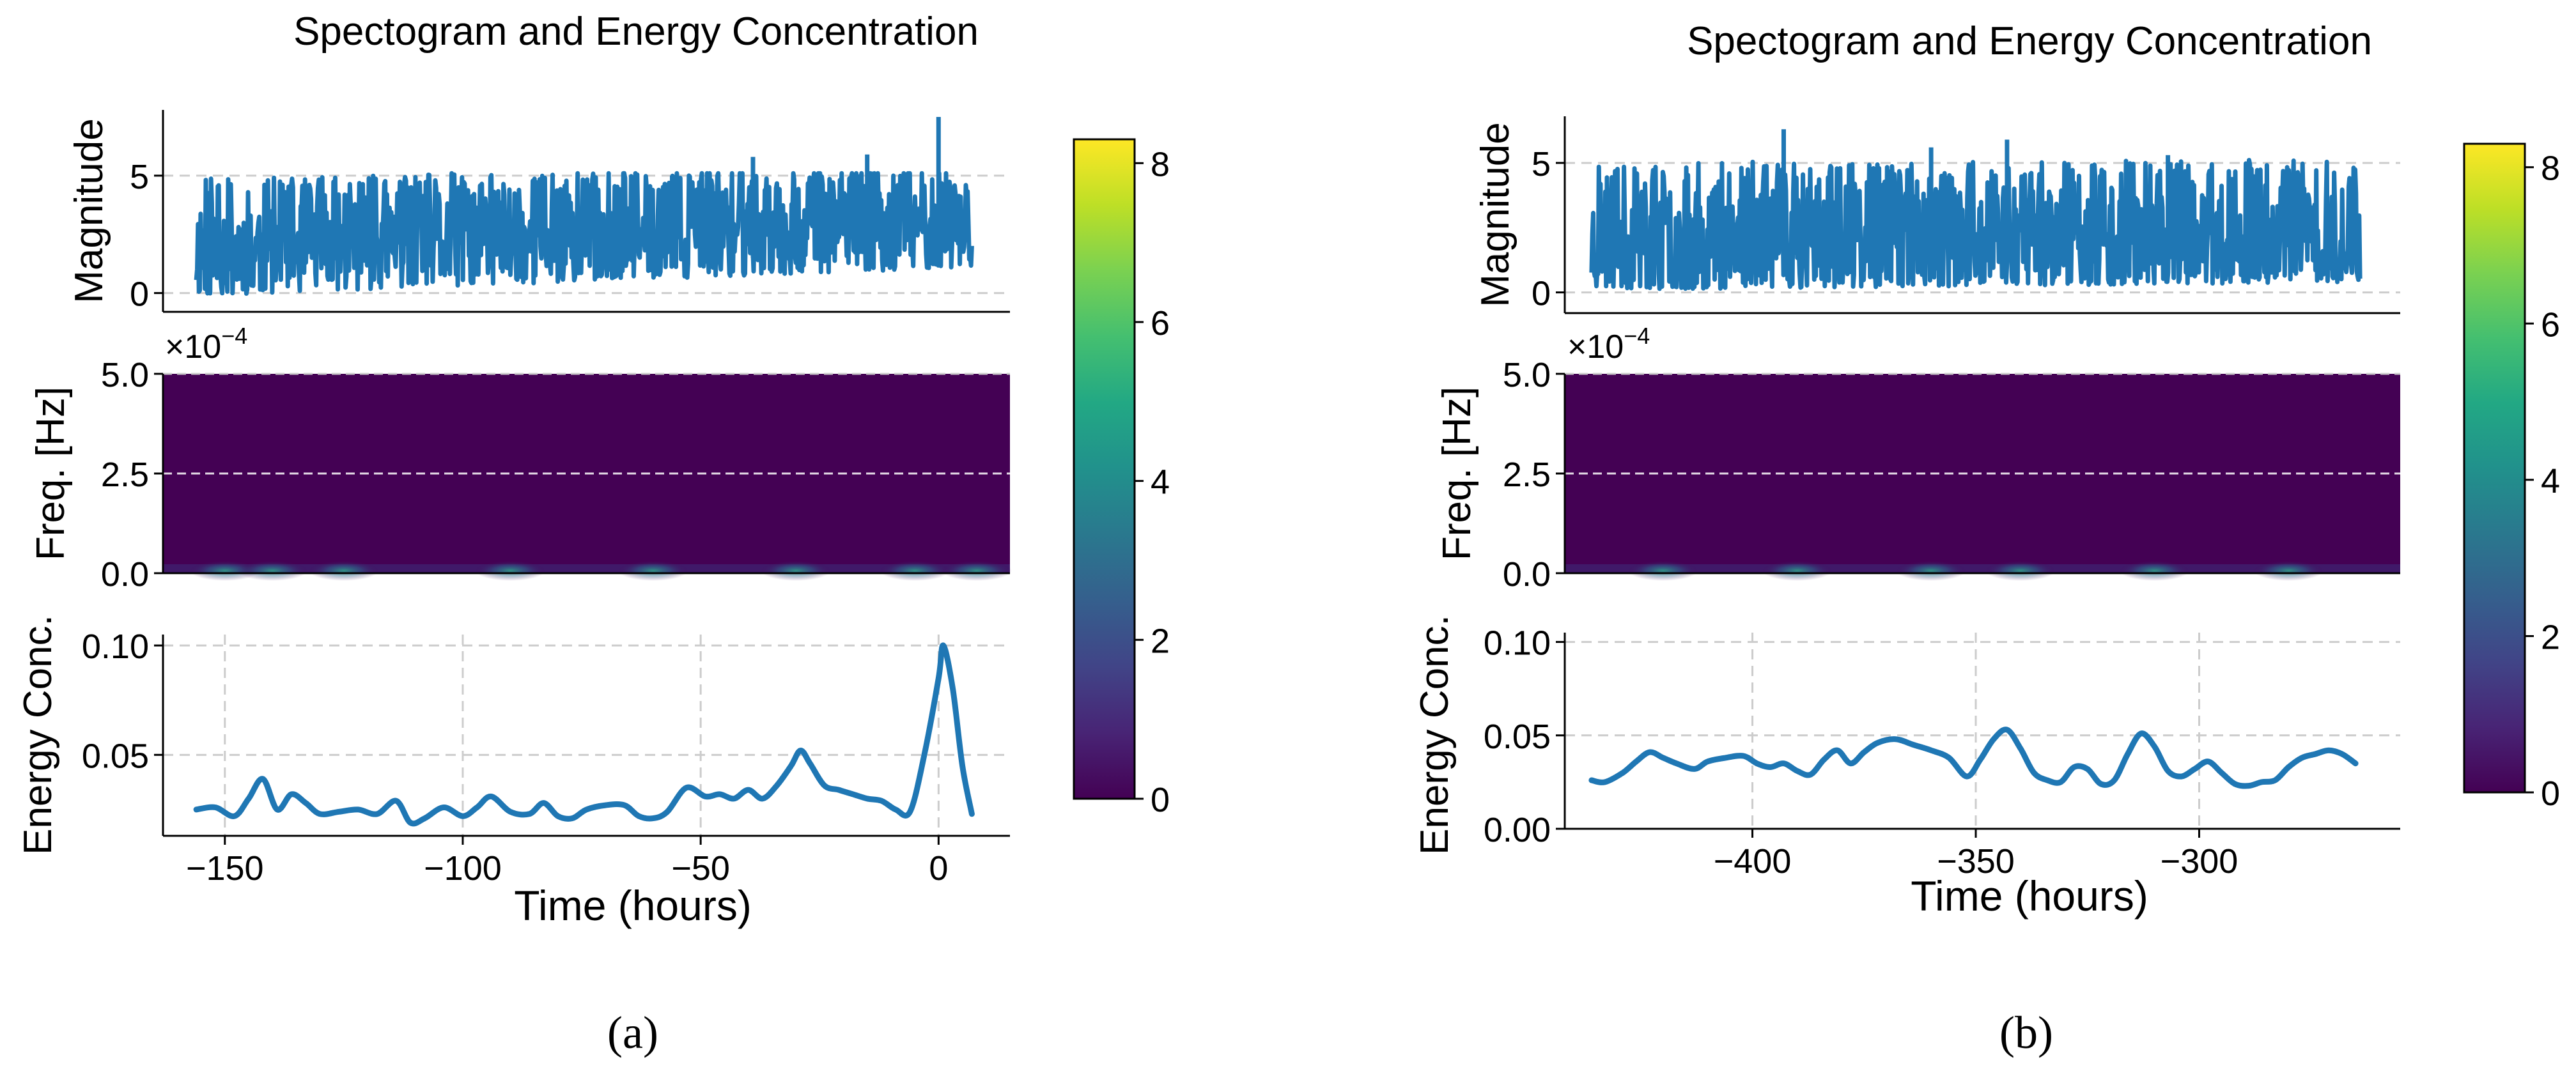  Describe the element at coordinates (2199, 861) in the screenshot. I see `x-tick-label: −300` at that location.